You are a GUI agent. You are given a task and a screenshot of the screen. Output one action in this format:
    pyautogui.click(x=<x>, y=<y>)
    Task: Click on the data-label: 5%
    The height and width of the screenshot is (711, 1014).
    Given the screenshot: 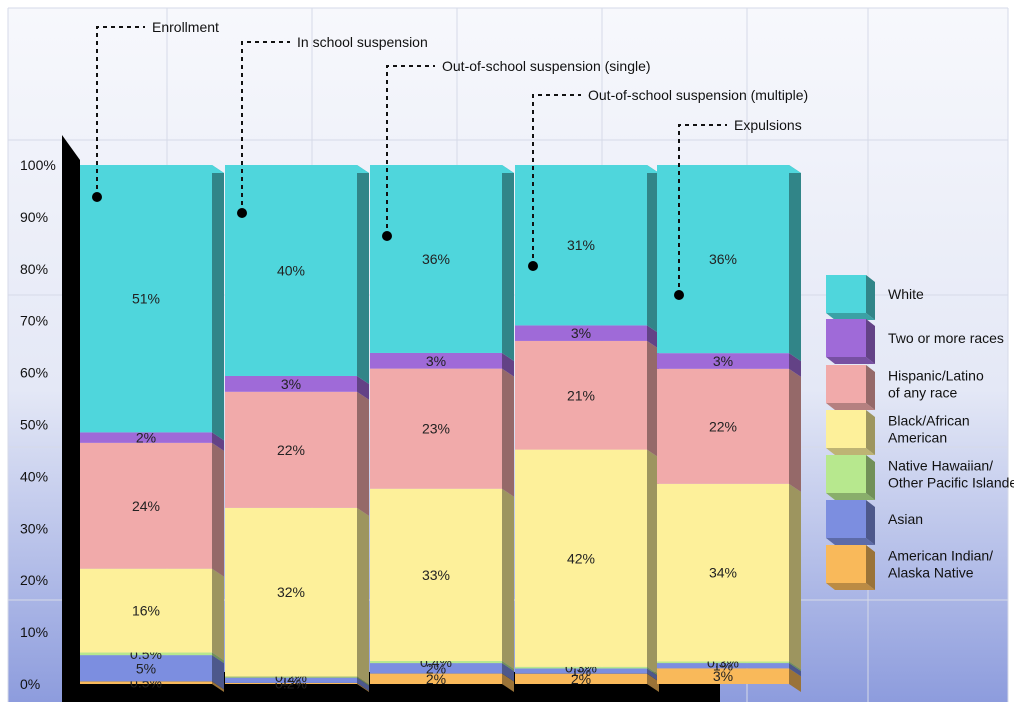 What is the action you would take?
    pyautogui.click(x=146, y=668)
    